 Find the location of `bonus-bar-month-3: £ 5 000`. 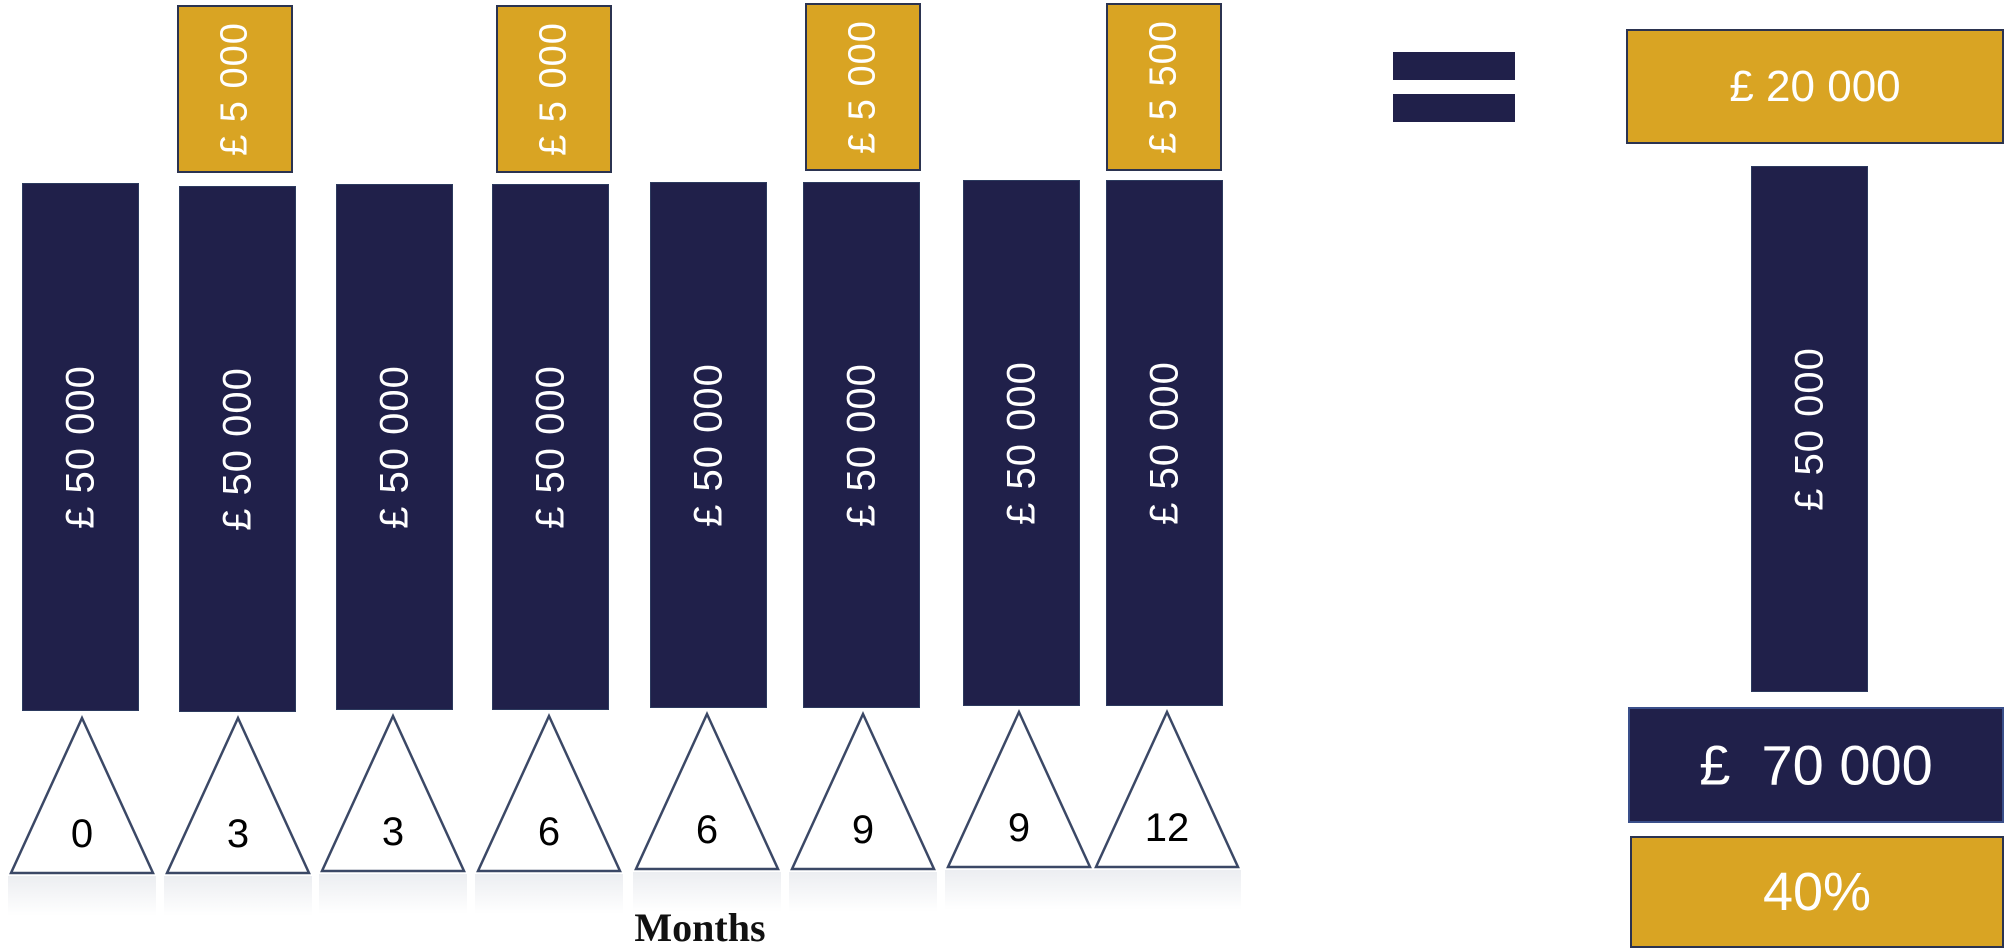

bonus-bar-month-3: £ 5 000 is located at coordinates (235, 89).